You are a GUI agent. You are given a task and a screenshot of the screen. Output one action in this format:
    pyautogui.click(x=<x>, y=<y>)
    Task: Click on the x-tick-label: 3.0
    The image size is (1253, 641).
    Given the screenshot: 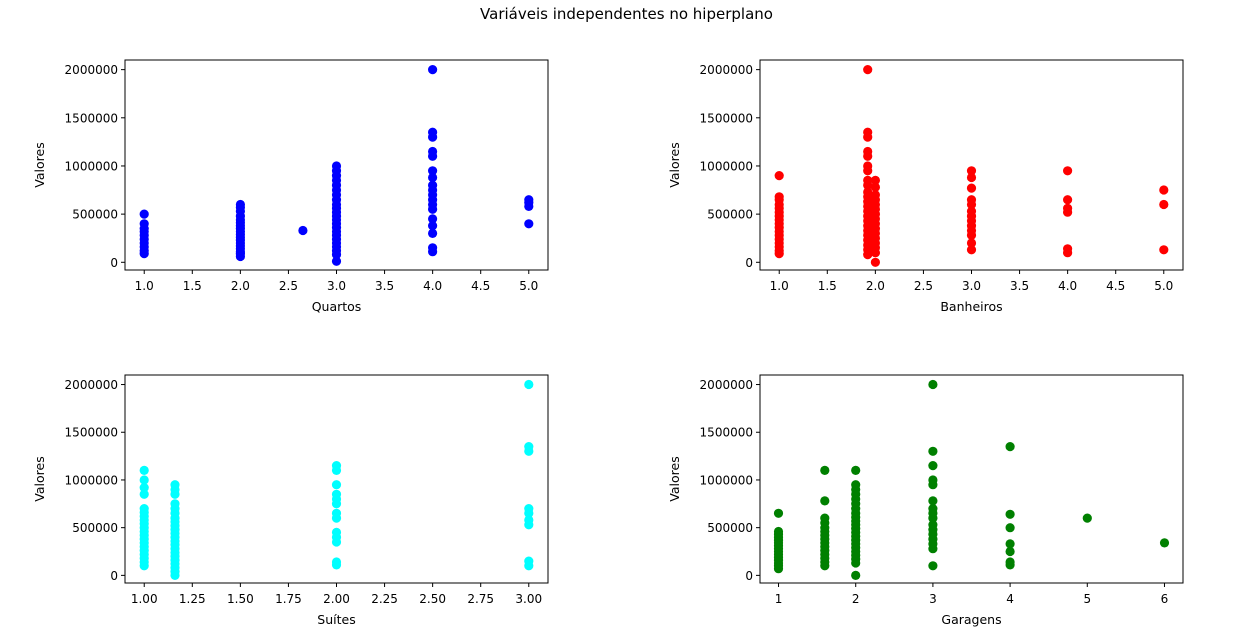 What is the action you would take?
    pyautogui.click(x=971, y=286)
    